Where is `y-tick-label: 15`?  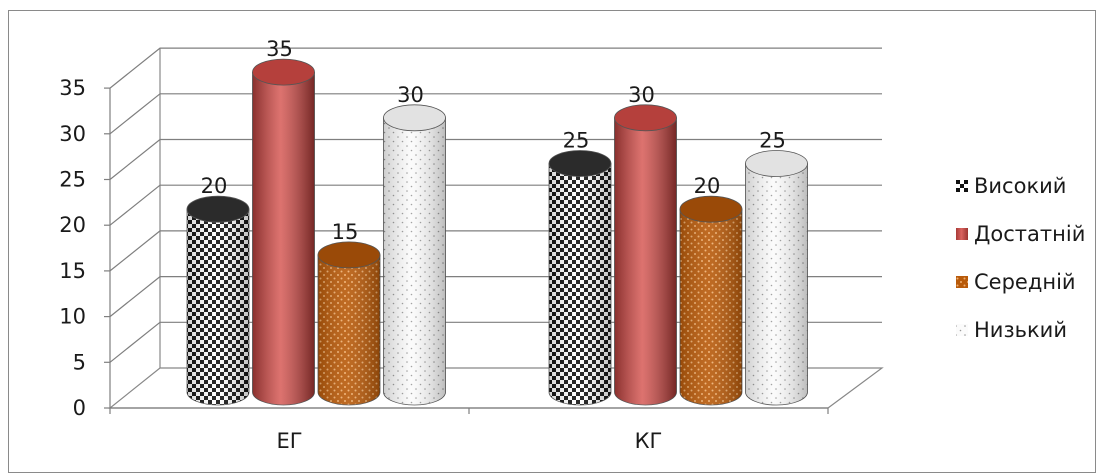
y-tick-label: 15 is located at coordinates (72, 271).